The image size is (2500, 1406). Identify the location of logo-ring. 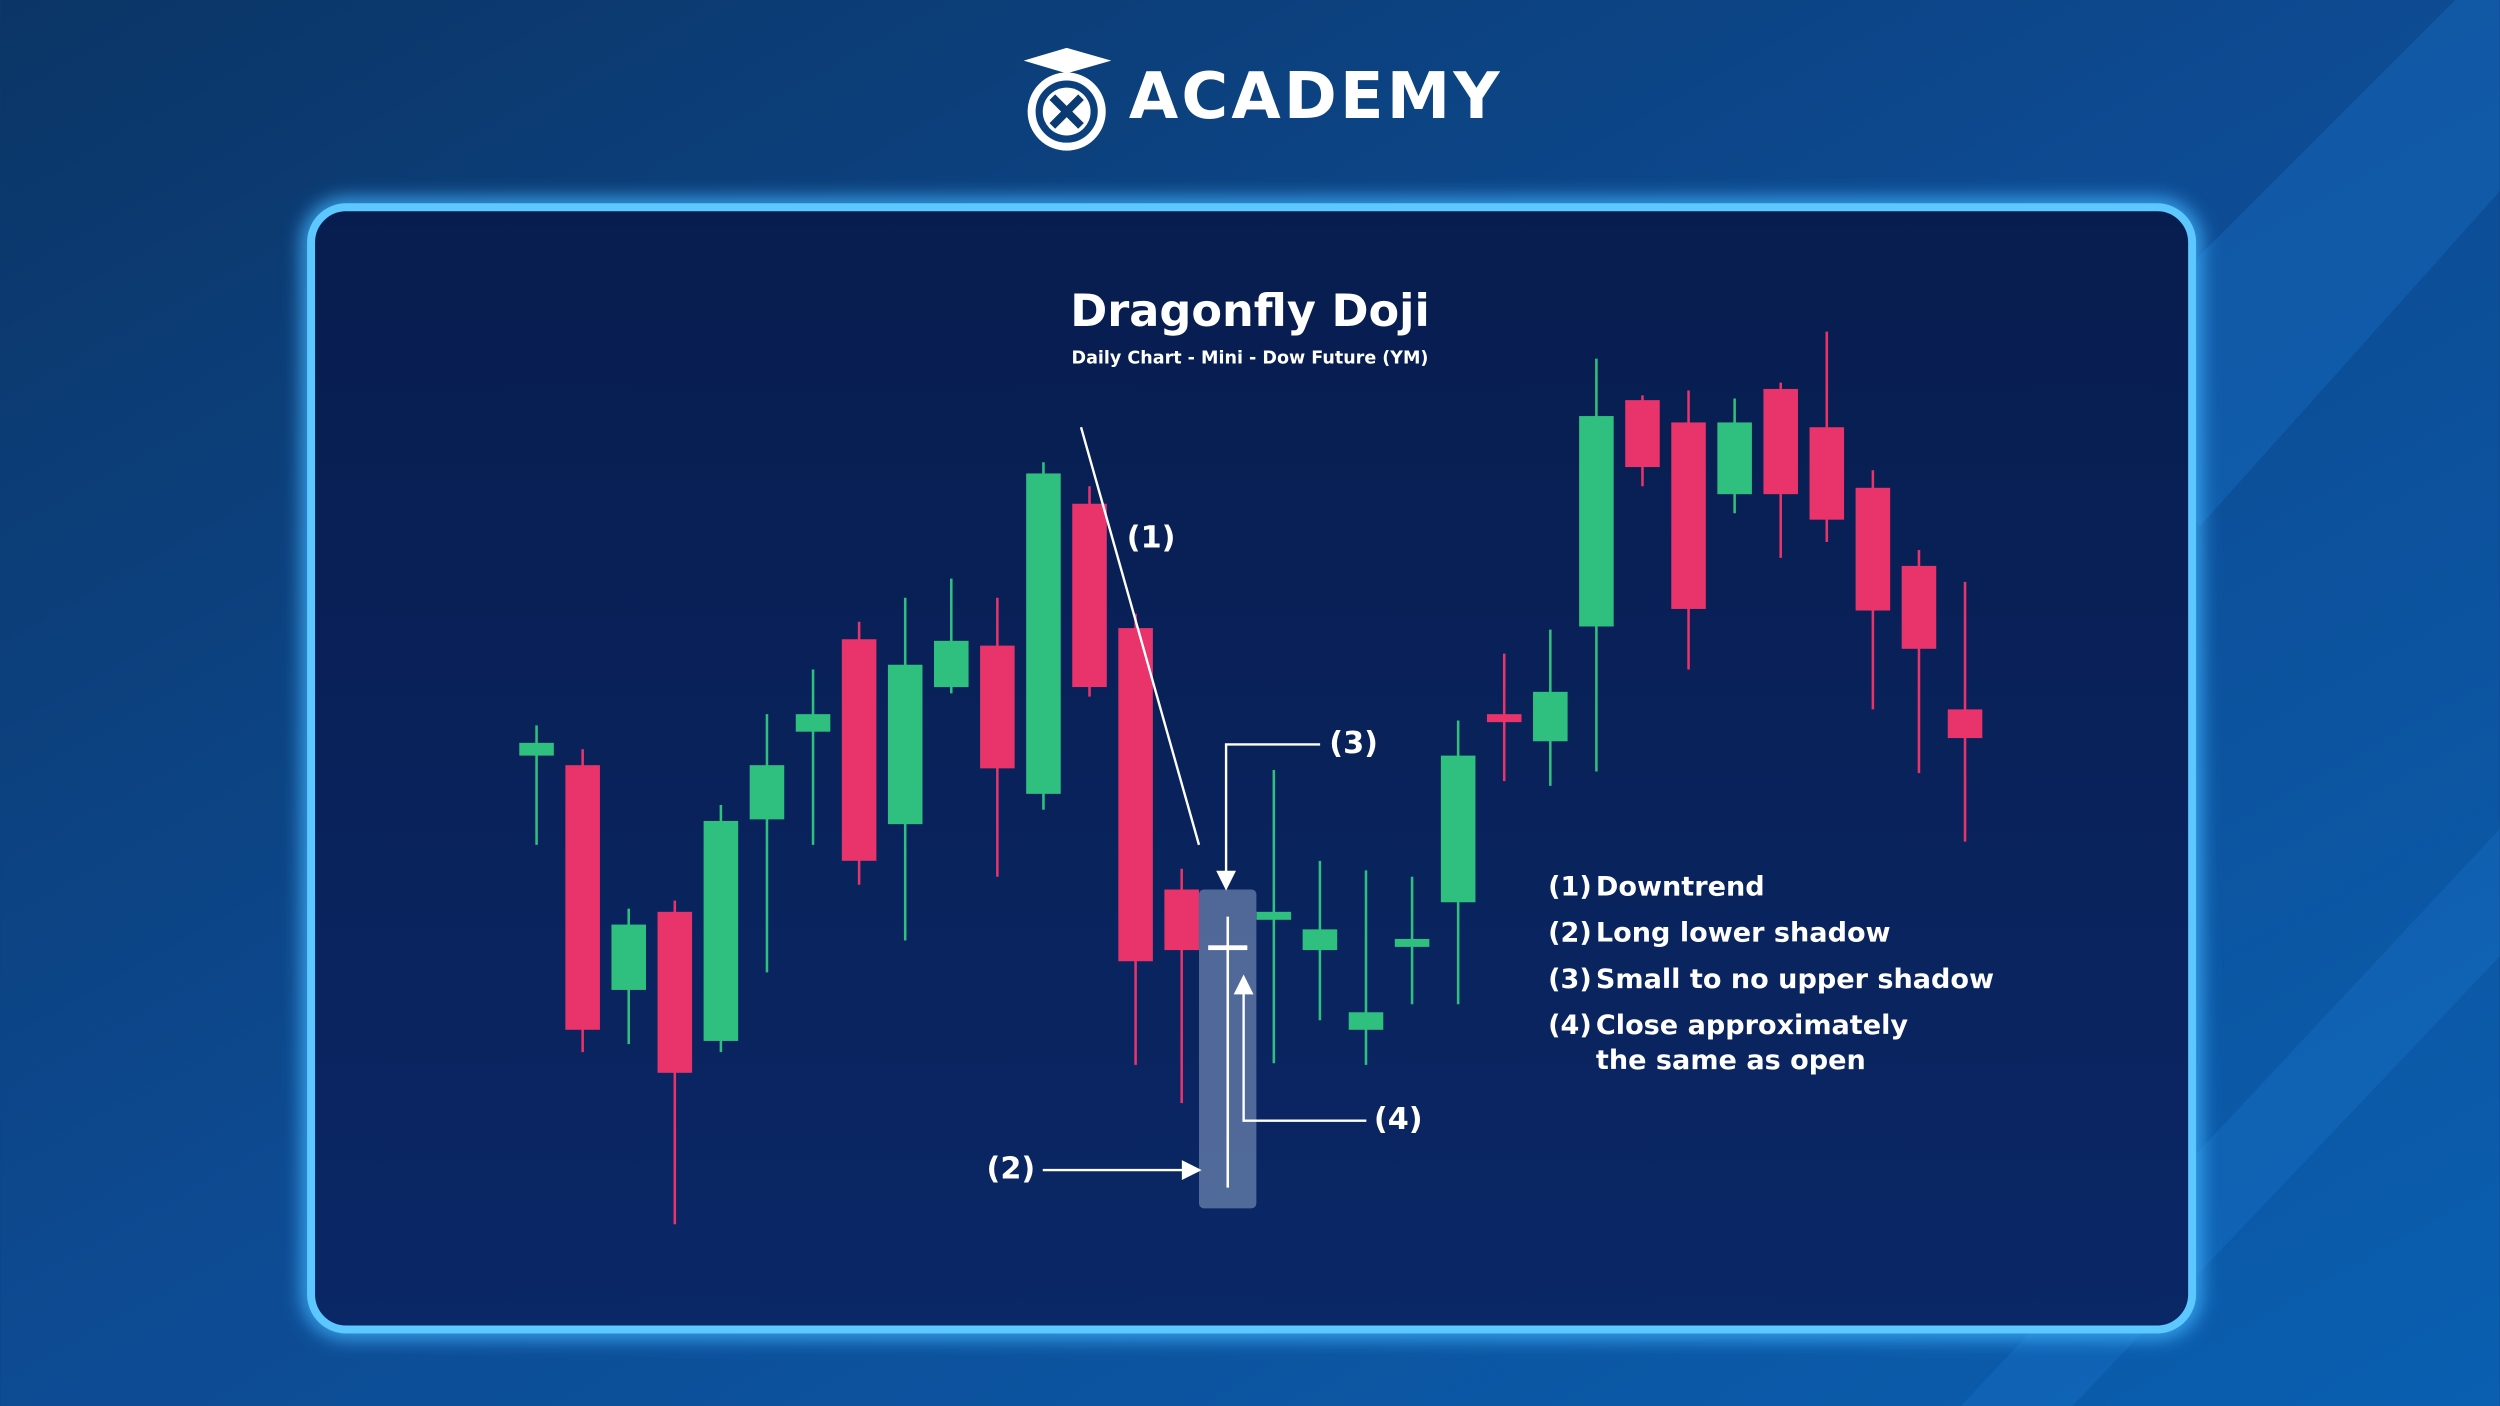
(1066, 111).